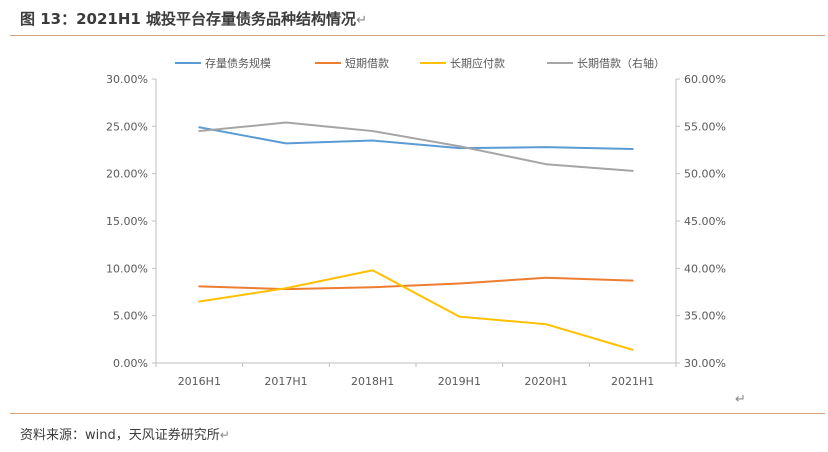  I want to click on left-tick-label: 10.00%, so click(127, 268).